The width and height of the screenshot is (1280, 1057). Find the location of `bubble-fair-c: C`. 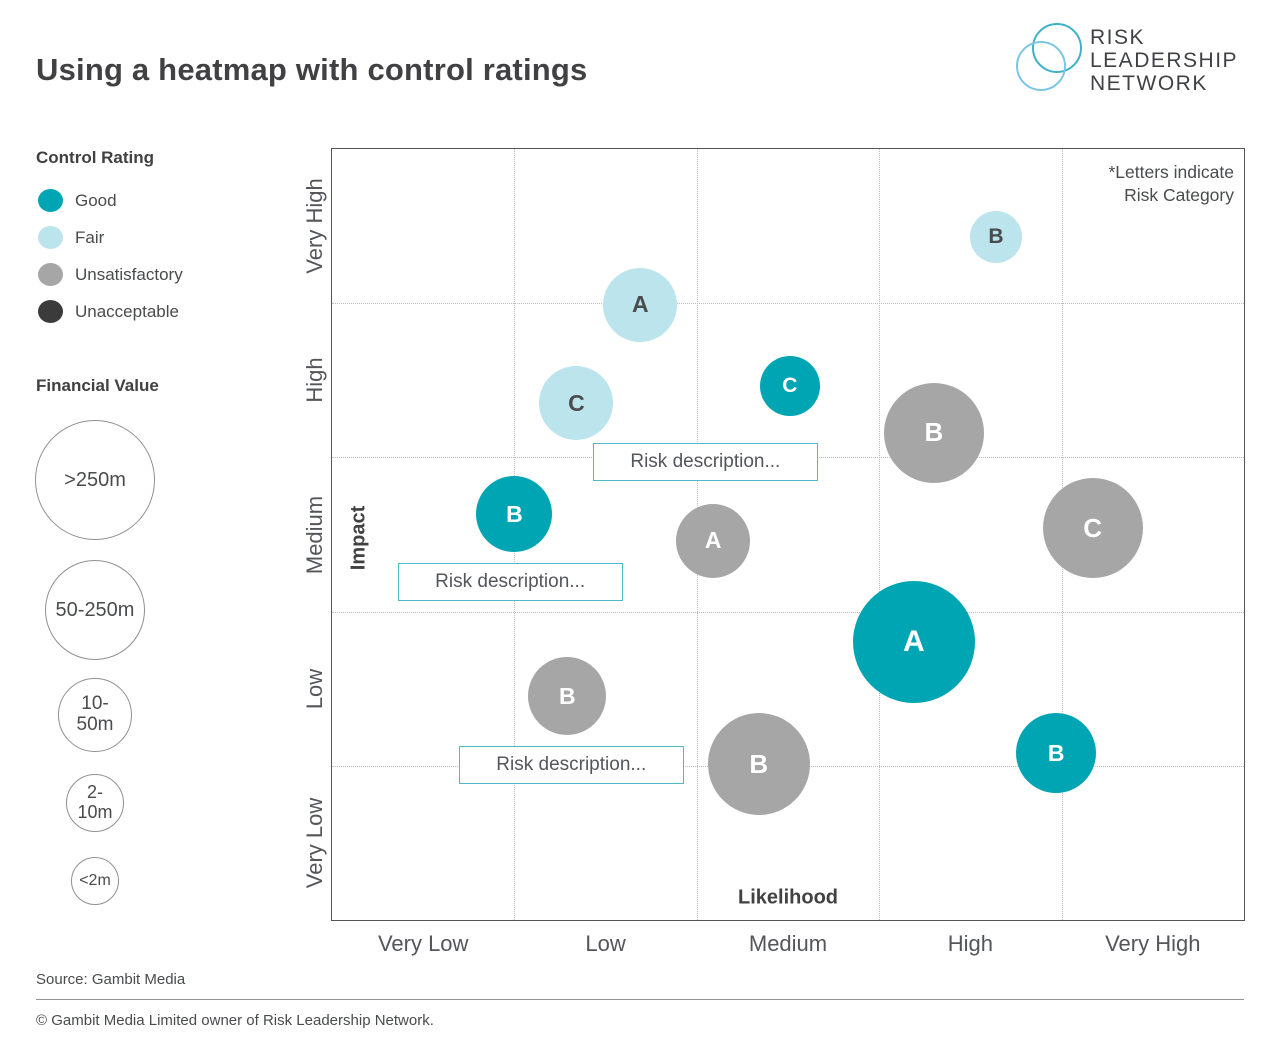

bubble-fair-c: C is located at coordinates (576, 403).